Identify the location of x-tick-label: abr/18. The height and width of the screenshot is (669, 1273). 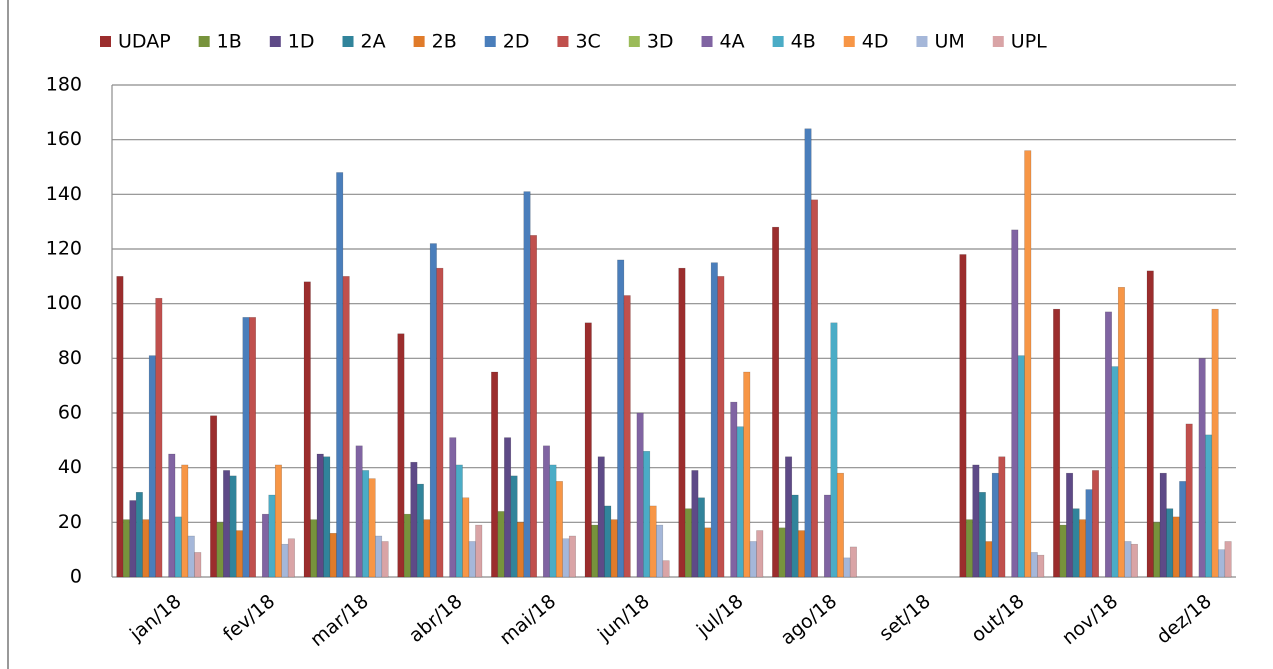
(436, 618).